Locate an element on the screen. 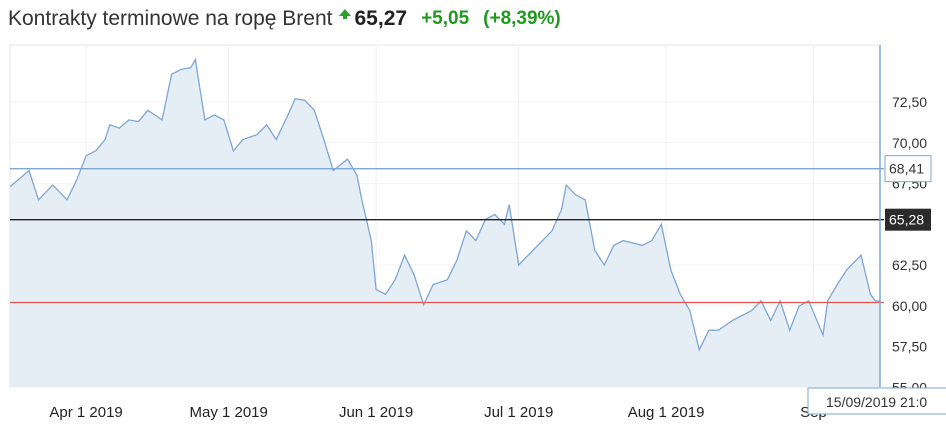 The image size is (946, 442). crosshair-date-label: 15/09/2019 21:0 is located at coordinates (876, 402).